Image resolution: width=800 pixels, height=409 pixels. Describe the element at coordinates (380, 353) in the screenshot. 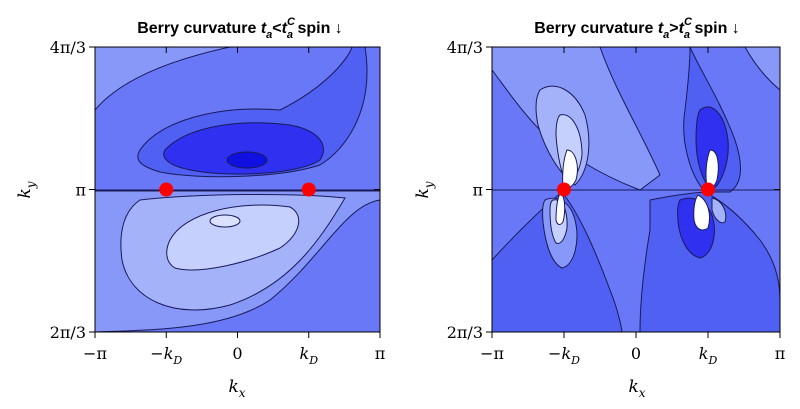

I see `left-xtick-label-4: π` at that location.